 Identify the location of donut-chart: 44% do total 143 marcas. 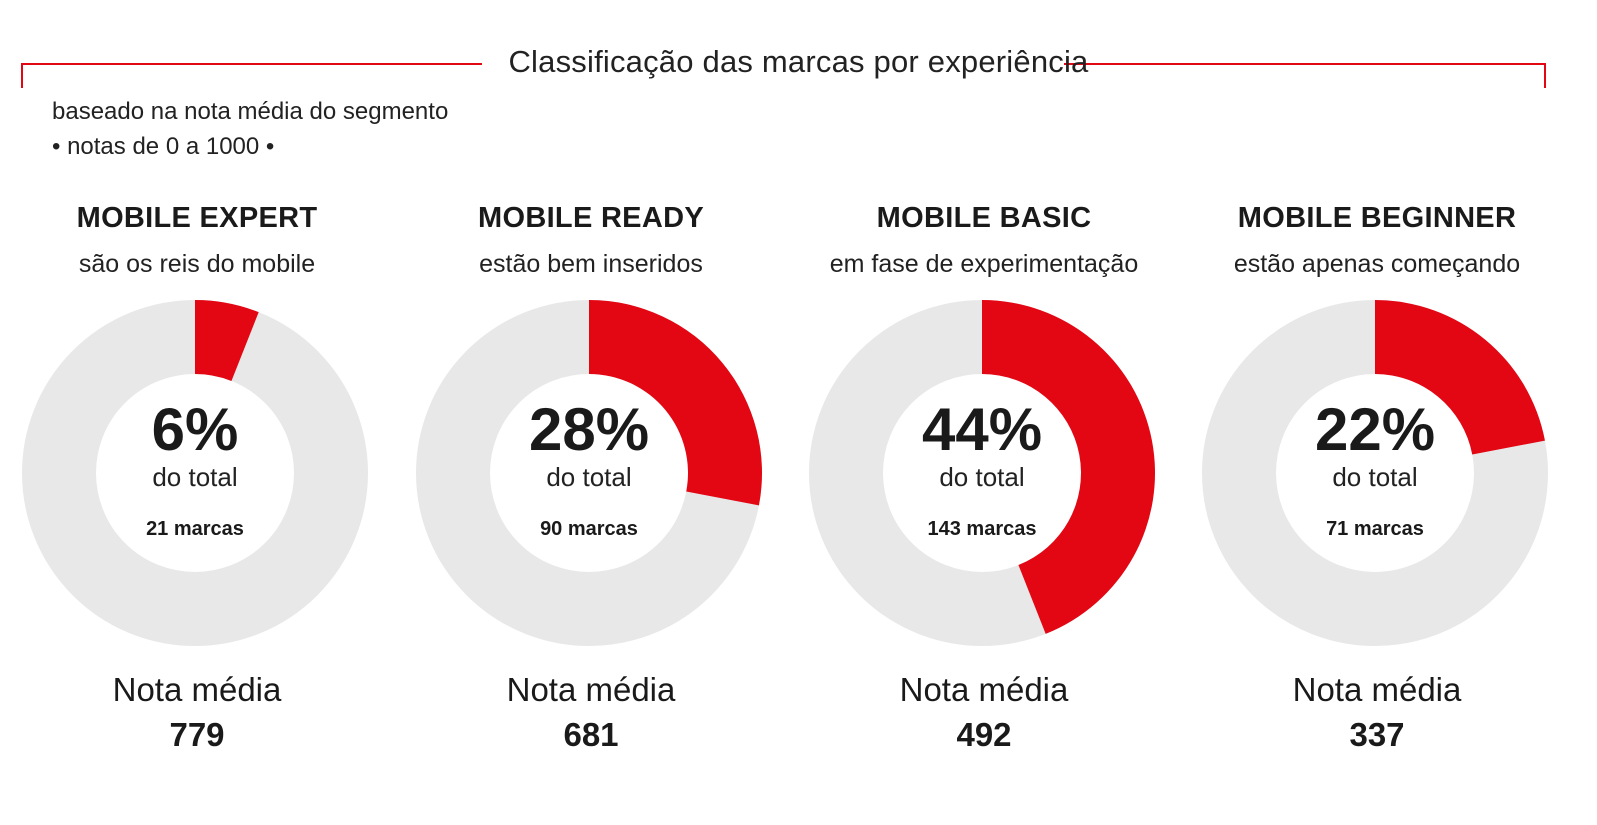
(982, 473).